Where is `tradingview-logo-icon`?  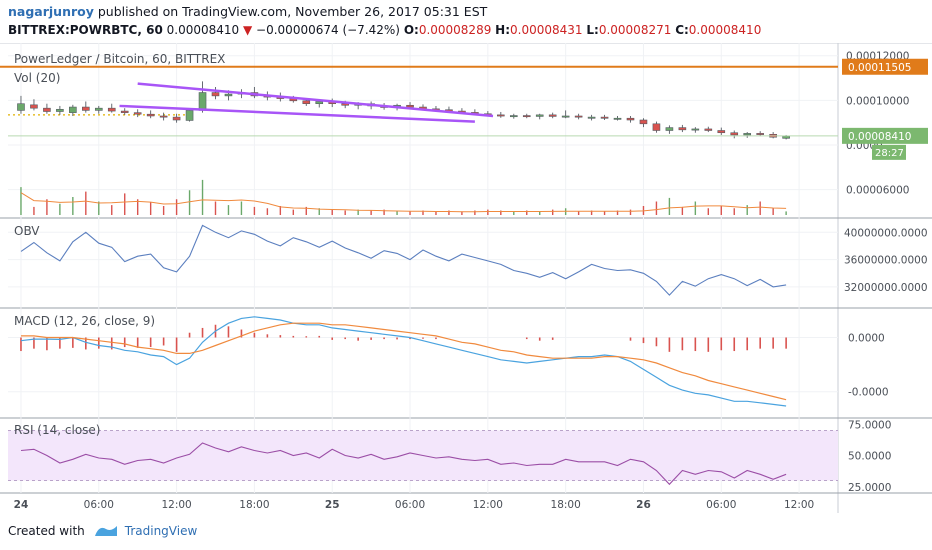 tradingview-logo-icon is located at coordinates (105, 531).